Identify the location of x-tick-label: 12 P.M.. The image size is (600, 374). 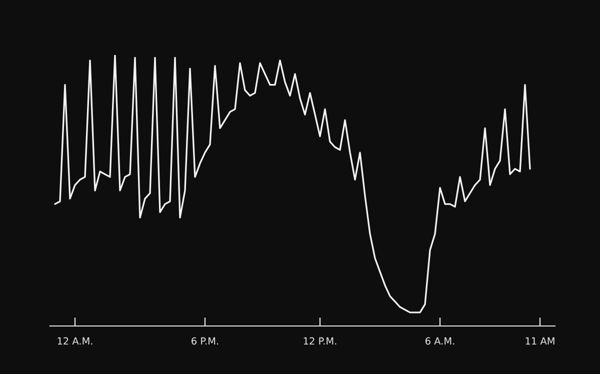
(320, 340).